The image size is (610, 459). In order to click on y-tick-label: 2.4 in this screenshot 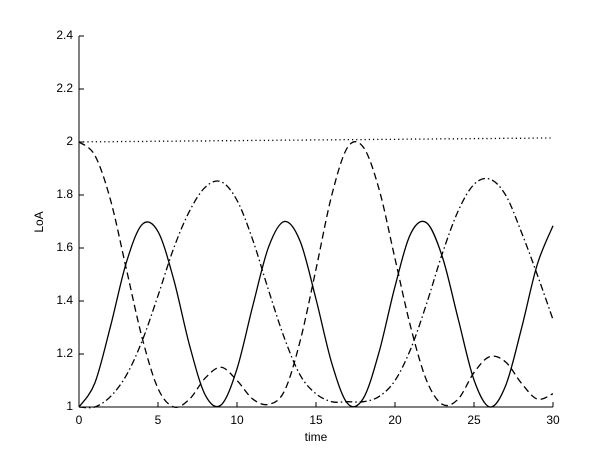, I will do `click(64, 35)`.